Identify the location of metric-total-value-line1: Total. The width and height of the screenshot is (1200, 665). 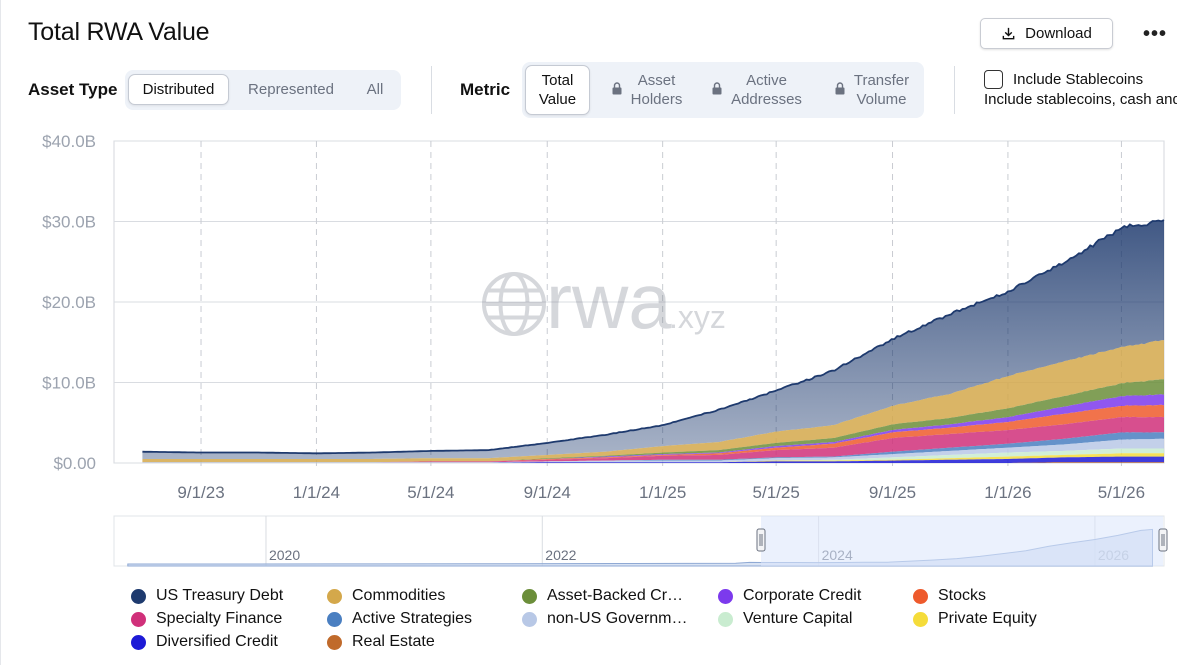
(557, 80).